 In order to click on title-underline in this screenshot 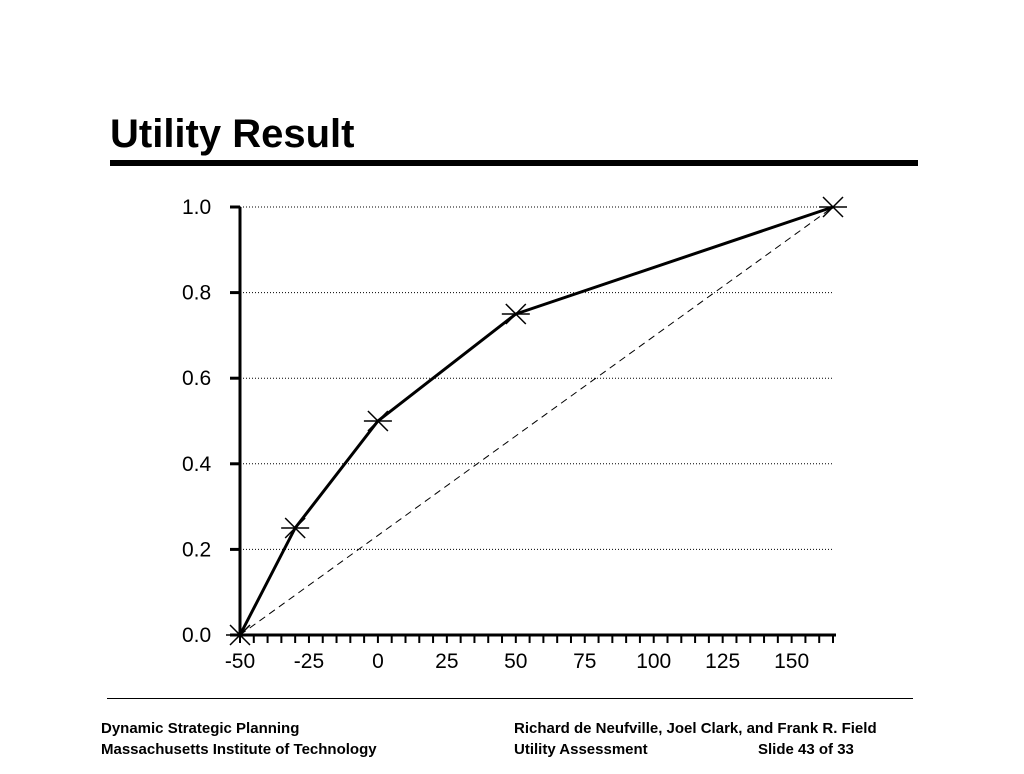, I will do `click(514, 163)`.